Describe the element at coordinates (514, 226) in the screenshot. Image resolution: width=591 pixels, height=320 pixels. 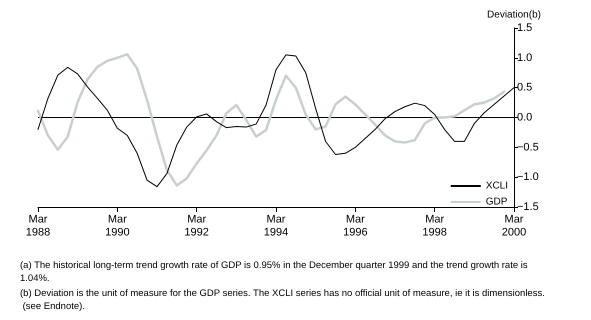
I see `x-tick-label: Mar 2000` at that location.